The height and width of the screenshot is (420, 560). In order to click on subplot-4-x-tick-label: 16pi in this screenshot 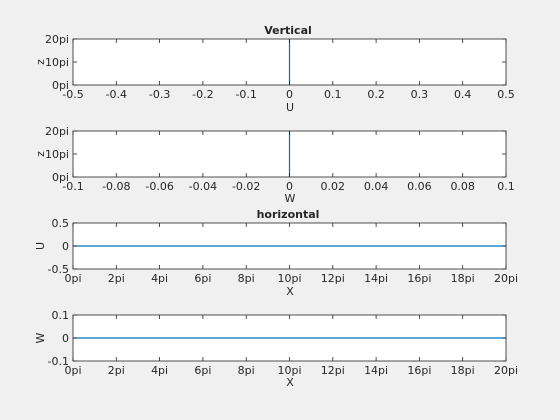, I will do `click(419, 370)`.